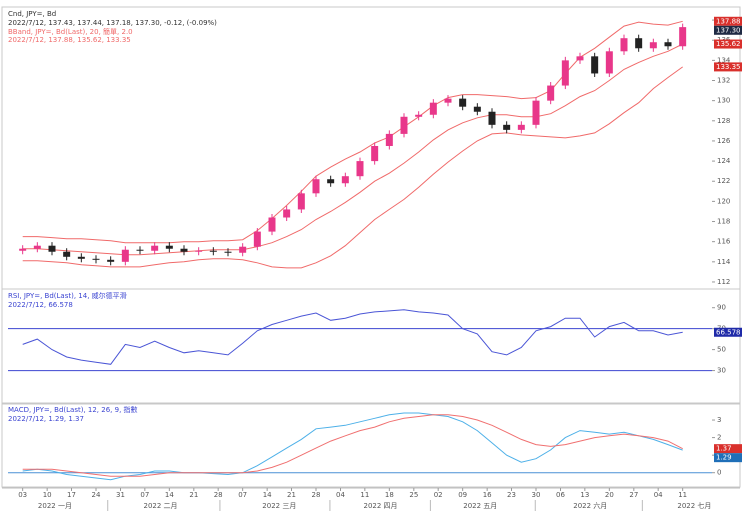 This screenshot has height=511, width=743. Describe the element at coordinates (590, 505) in the screenshot. I see `month-label: 2022 六月` at that location.